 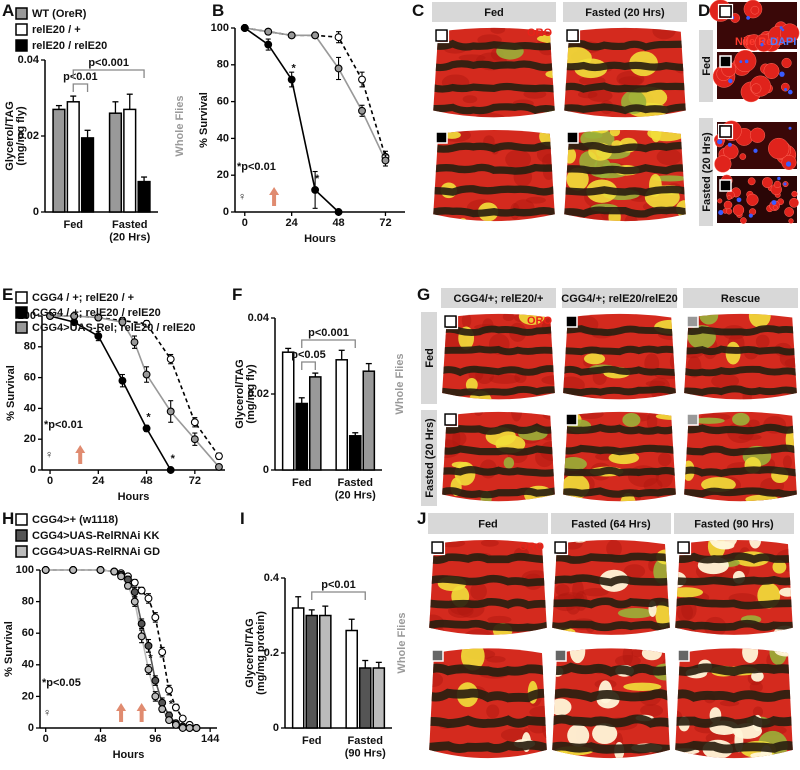 I want to click on bracket-line, so click(x=338, y=595).